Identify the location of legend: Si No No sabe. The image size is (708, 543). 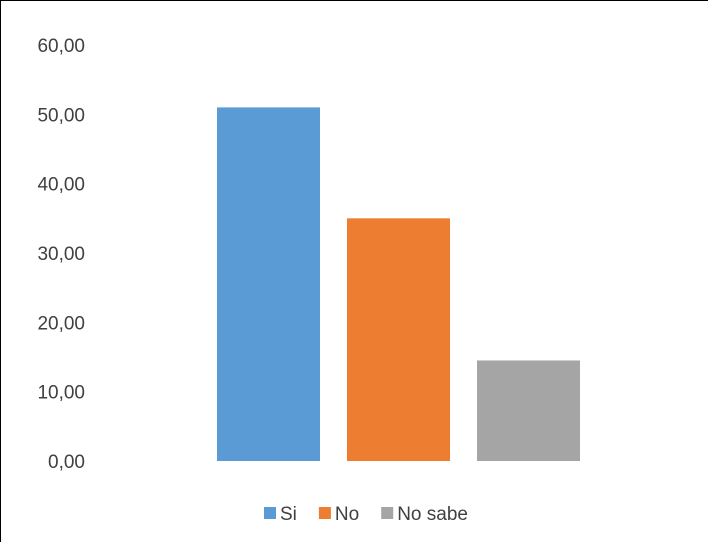
(366, 514).